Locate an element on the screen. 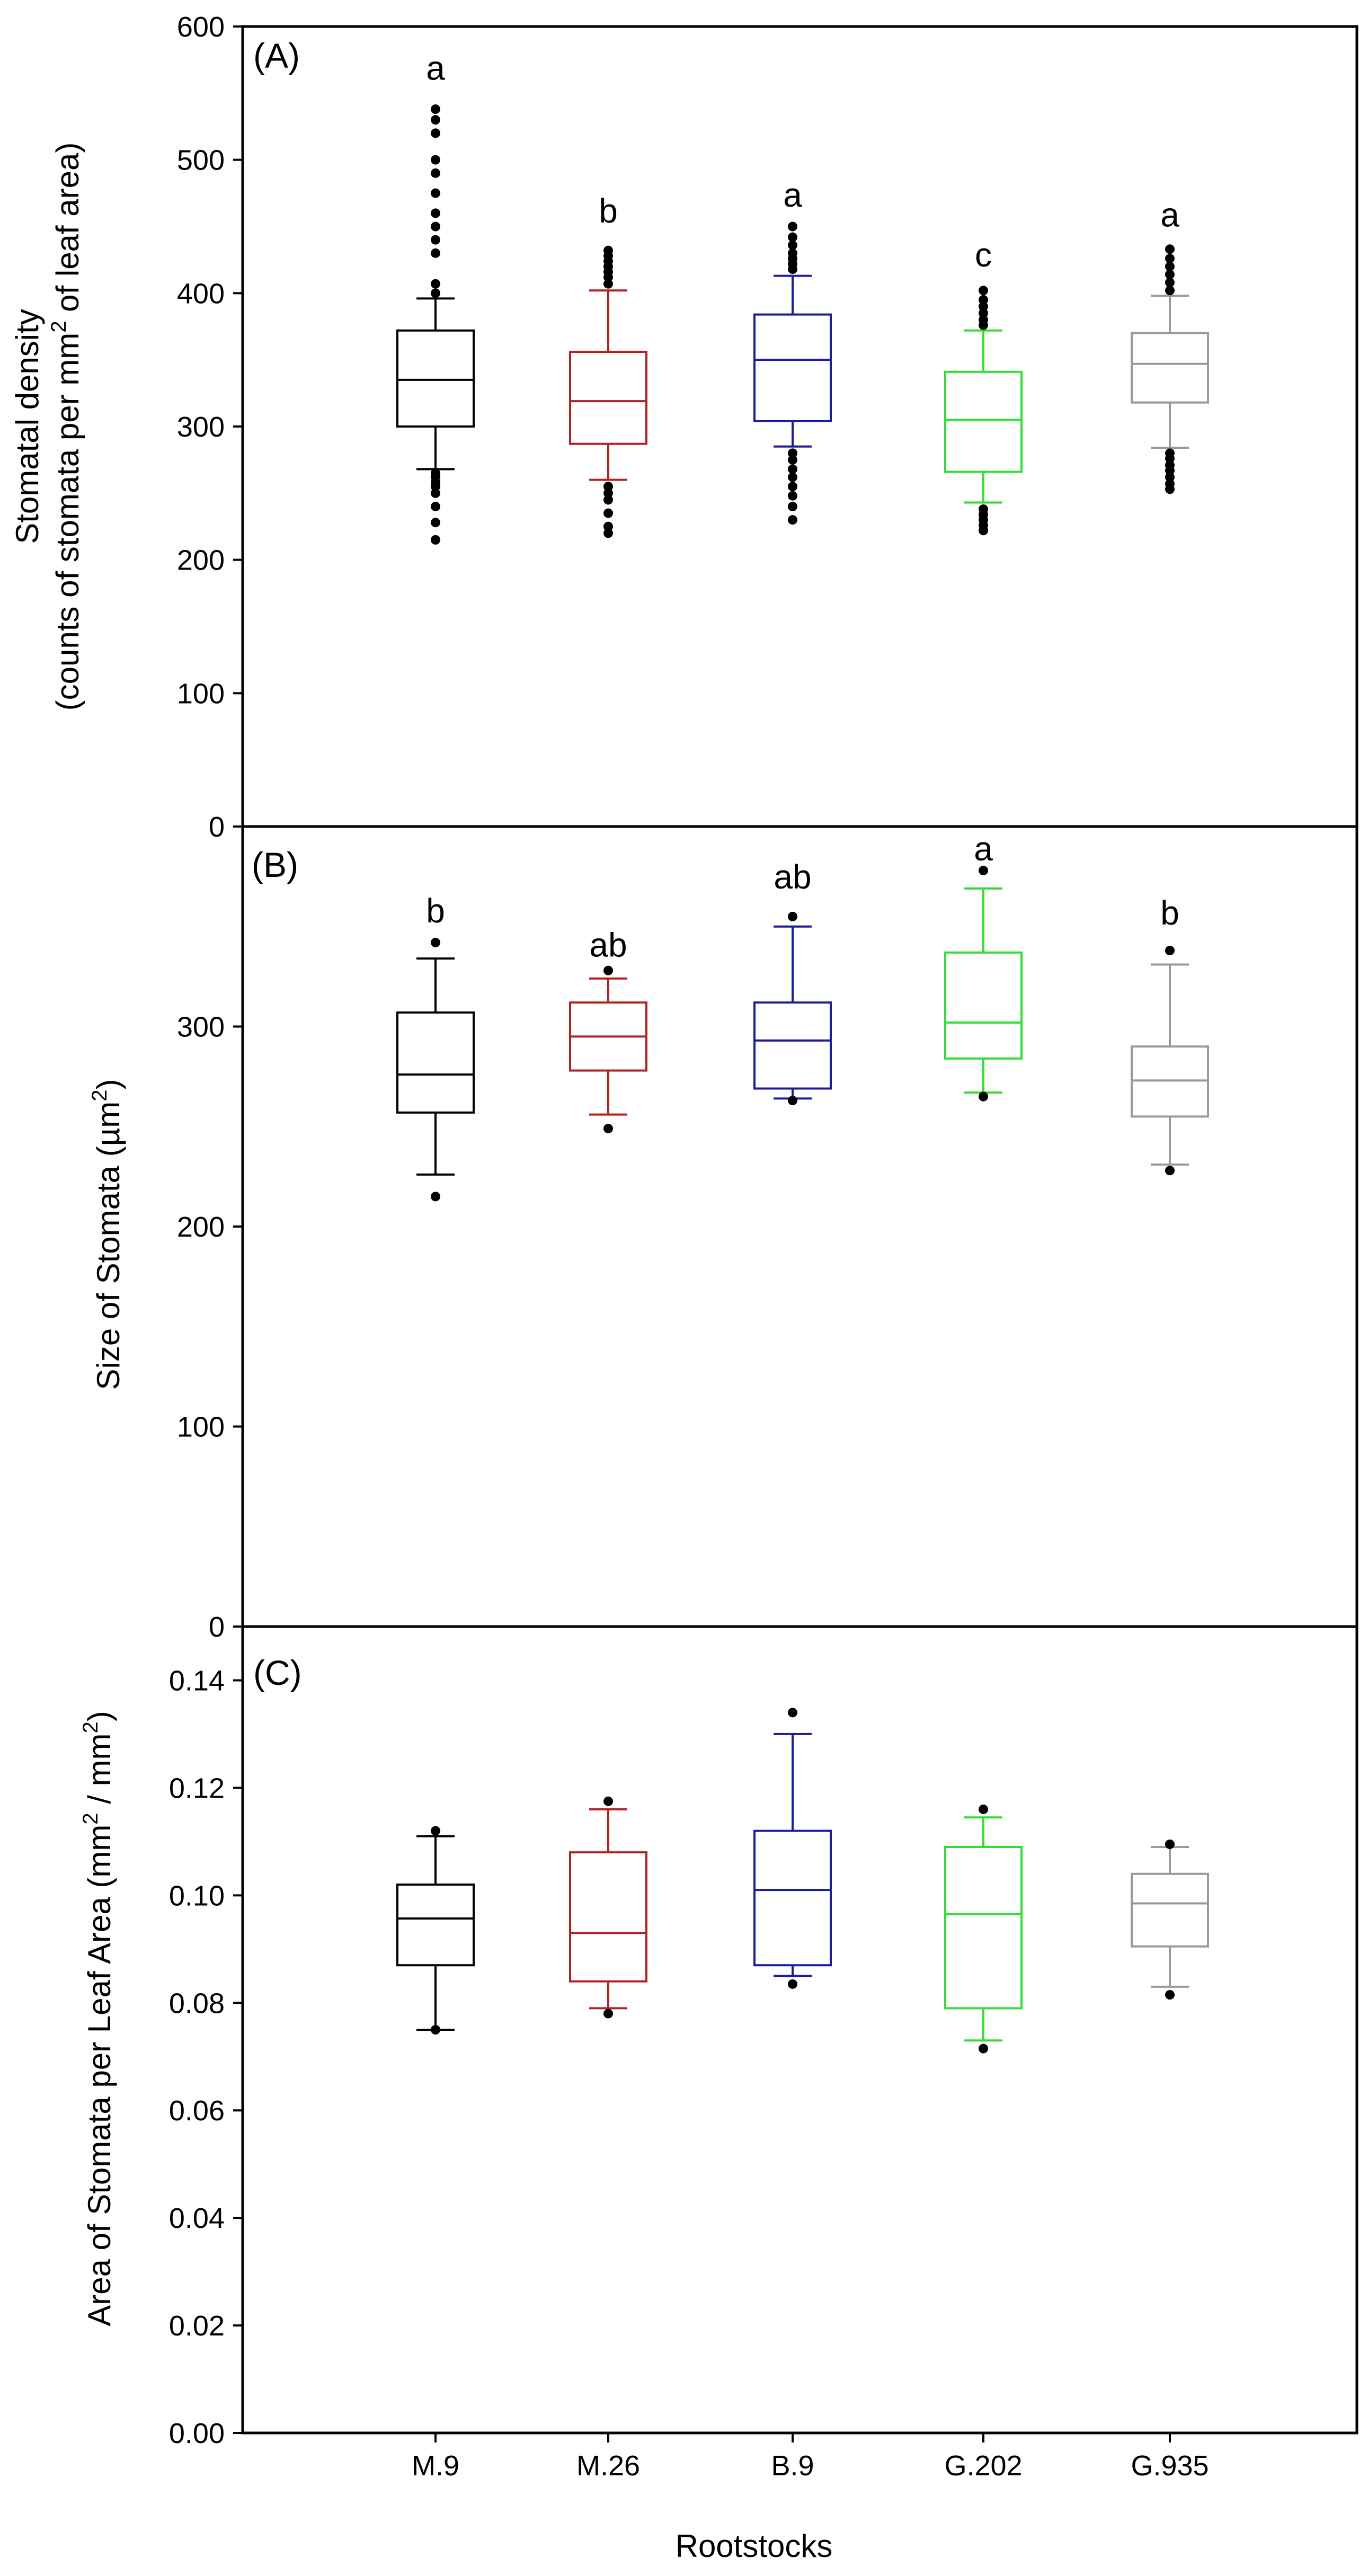 This screenshot has width=1368, height=2576. y-tick-label: 100 is located at coordinates (201, 693).